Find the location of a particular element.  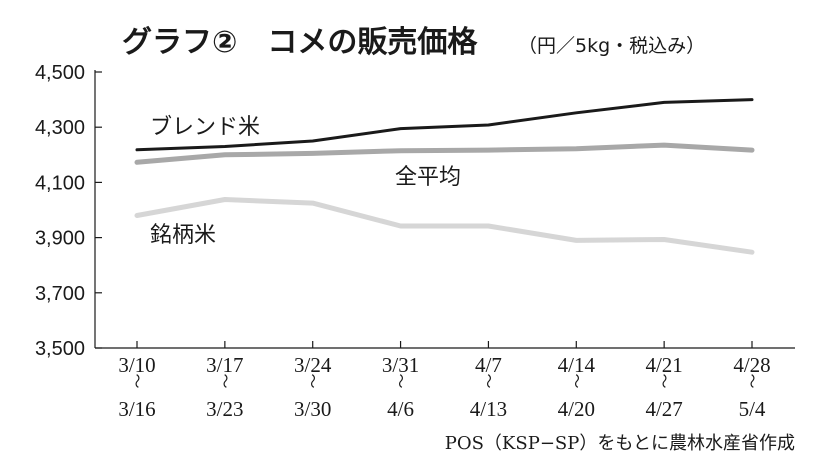

x-tick-label-end: 3/16 is located at coordinates (136, 409).